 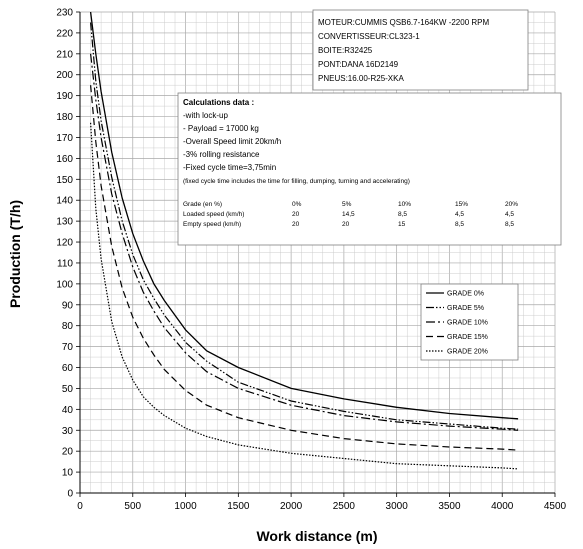 What do you see at coordinates (64, 243) in the screenshot?
I see `y-tick-label: 120` at bounding box center [64, 243].